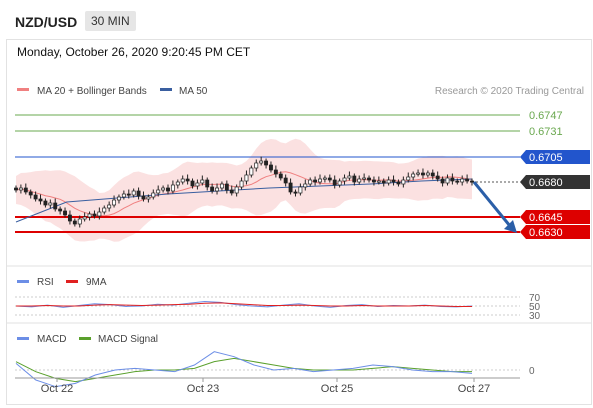 This screenshot has width=593, height=408. What do you see at coordinates (193, 91) in the screenshot?
I see `ma50-legend-label: MA 50` at bounding box center [193, 91].